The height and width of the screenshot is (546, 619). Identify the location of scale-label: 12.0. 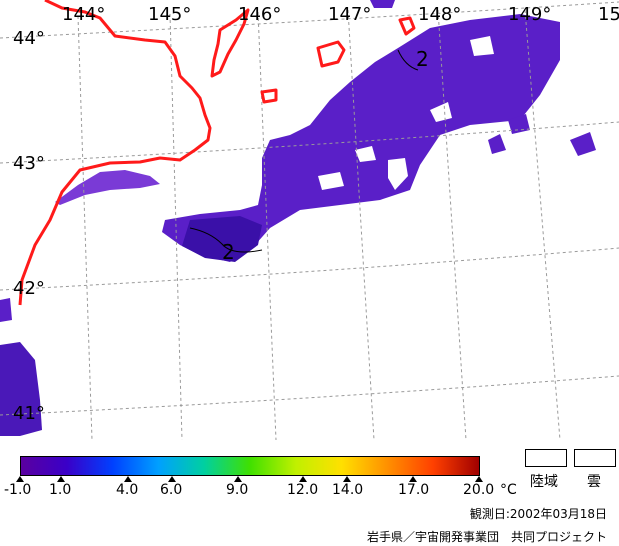
(303, 490).